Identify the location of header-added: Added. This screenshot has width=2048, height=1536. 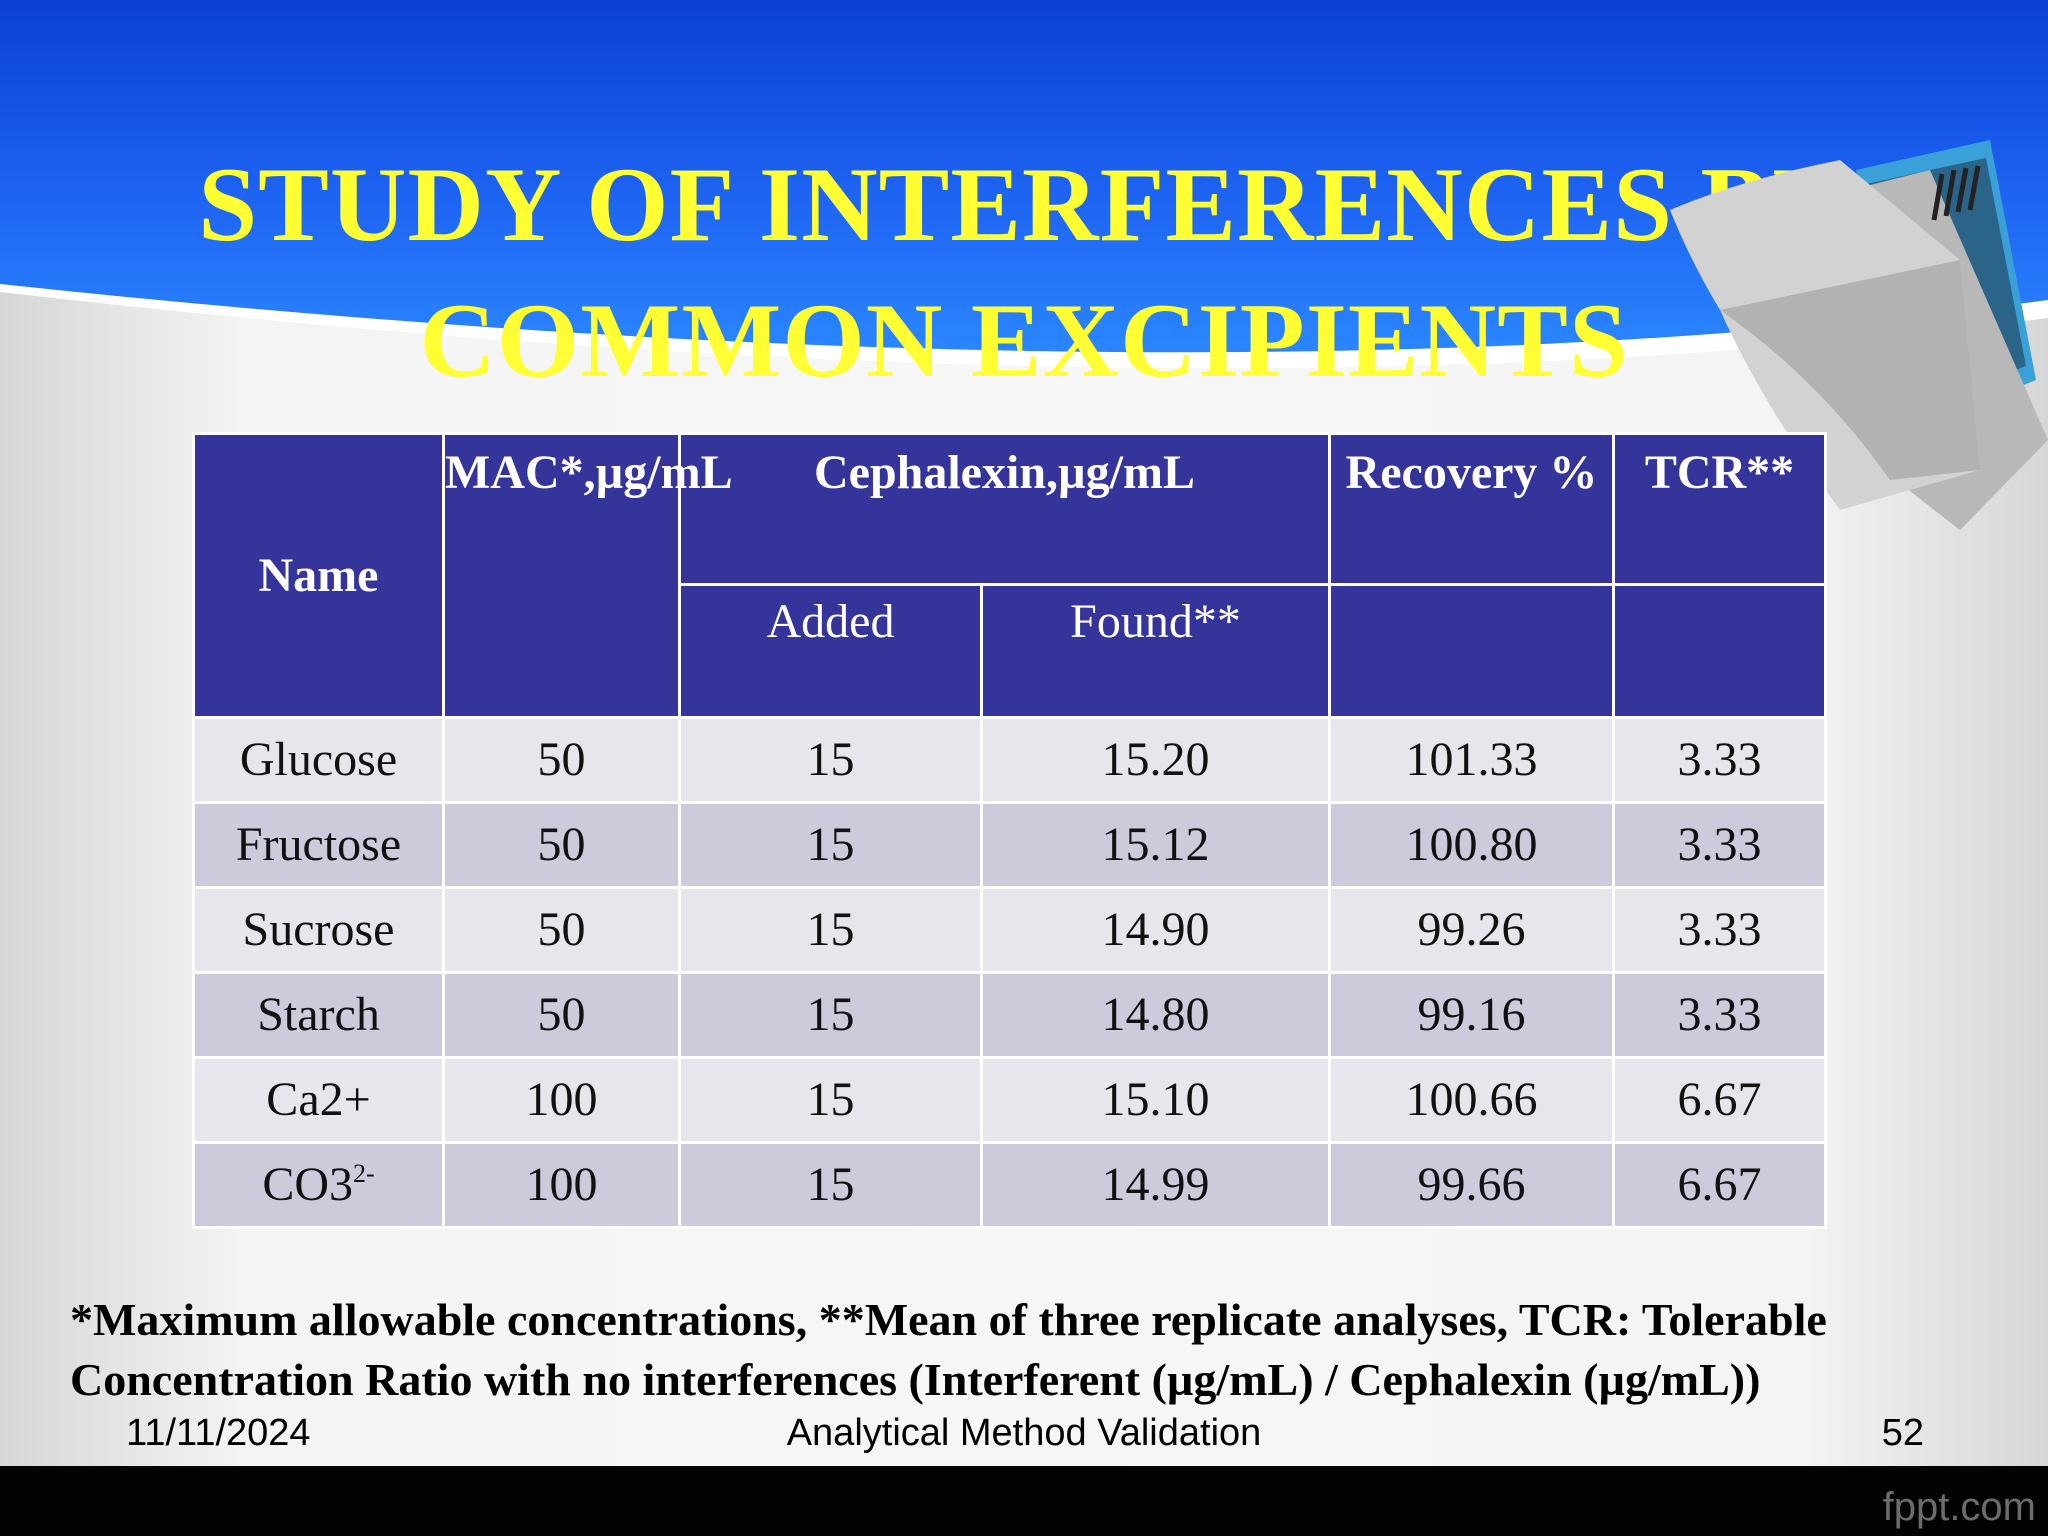
(830, 651).